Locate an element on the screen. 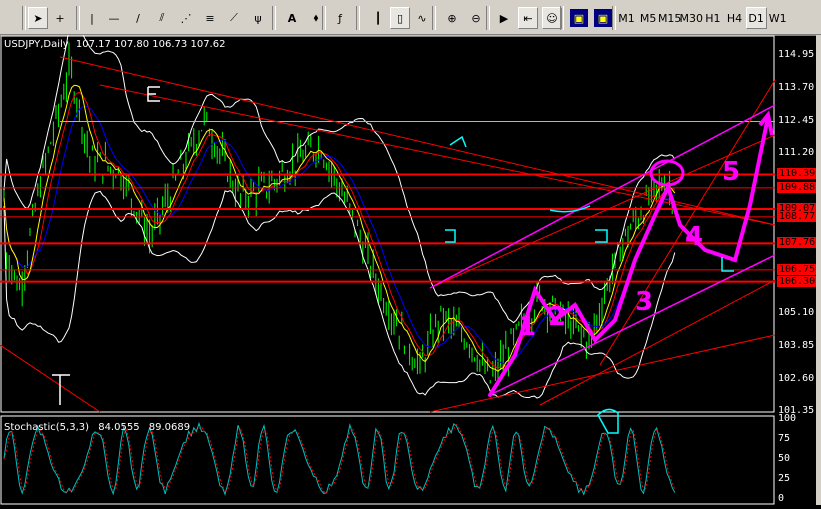  timeframe-w1: W1 is located at coordinates (777, 18).